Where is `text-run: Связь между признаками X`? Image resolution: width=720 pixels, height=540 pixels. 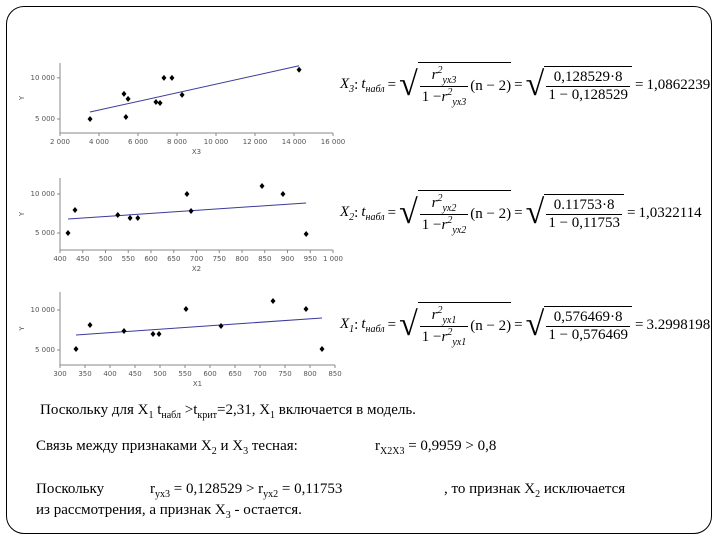
text-run: Связь между признаками X is located at coordinates (124, 446).